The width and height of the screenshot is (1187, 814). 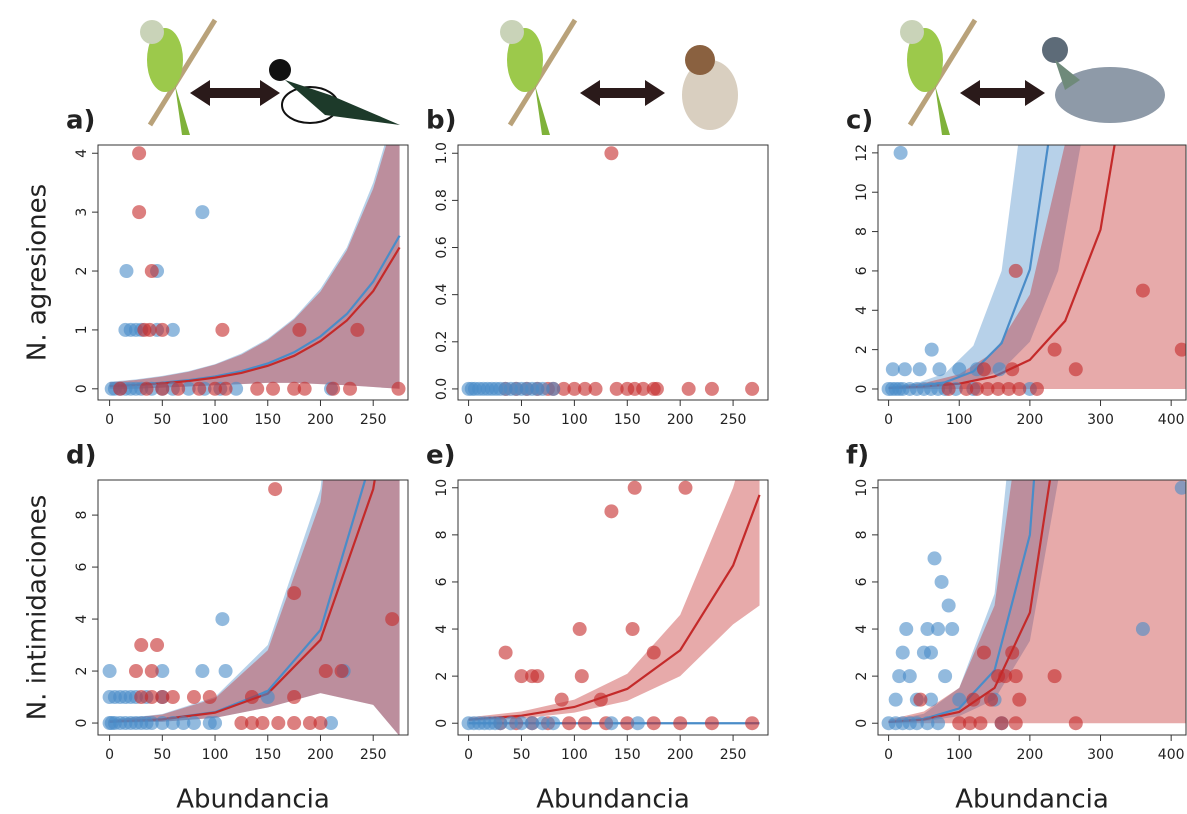 I want to click on y-axis-label: N. agresiones, so click(x=38, y=272).